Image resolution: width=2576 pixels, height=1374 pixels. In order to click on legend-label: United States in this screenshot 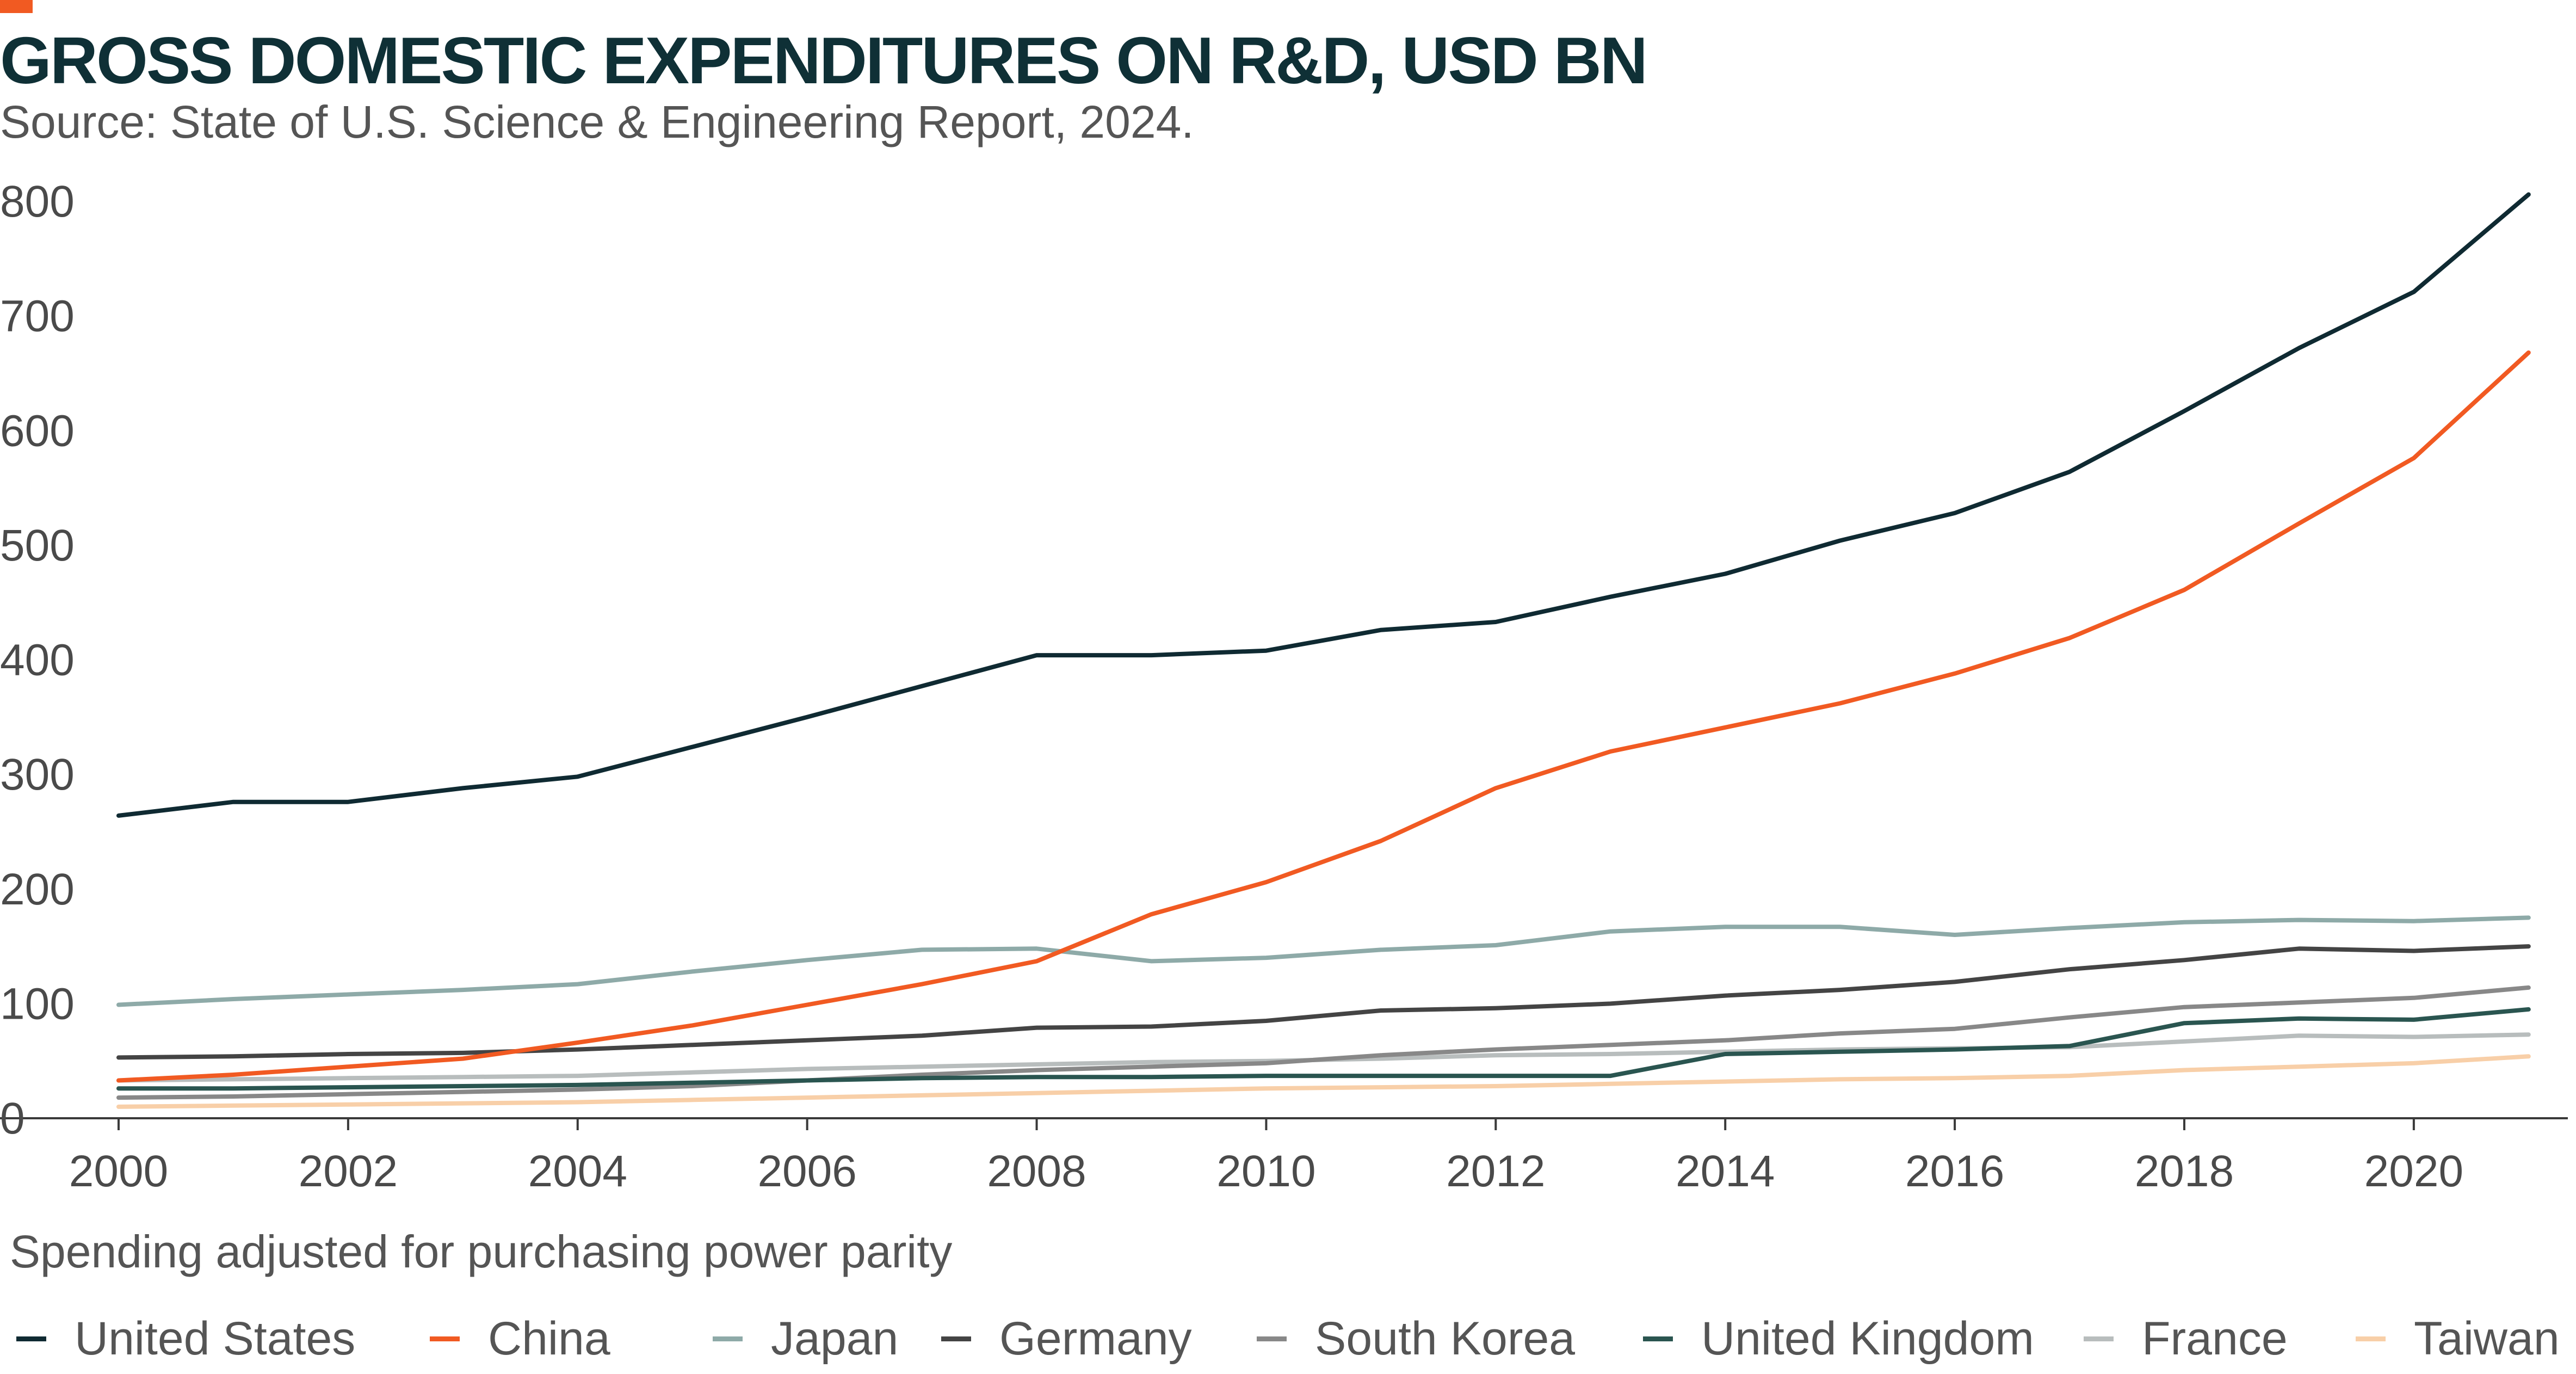, I will do `click(216, 1339)`.